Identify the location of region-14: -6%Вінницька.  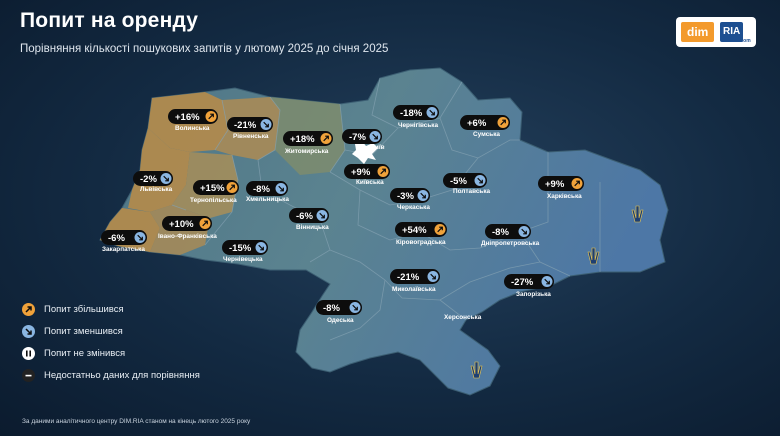
(309, 219).